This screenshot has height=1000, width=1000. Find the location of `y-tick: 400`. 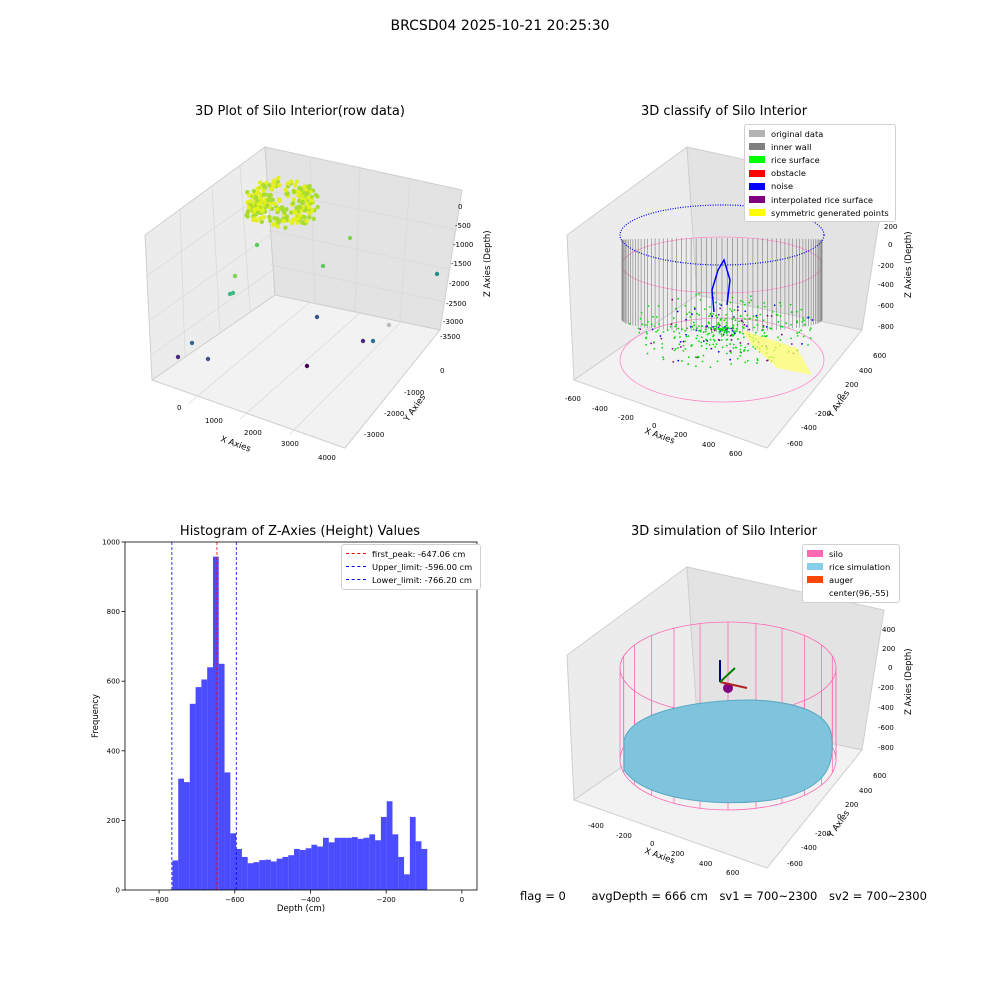

y-tick: 400 is located at coordinates (865, 791).